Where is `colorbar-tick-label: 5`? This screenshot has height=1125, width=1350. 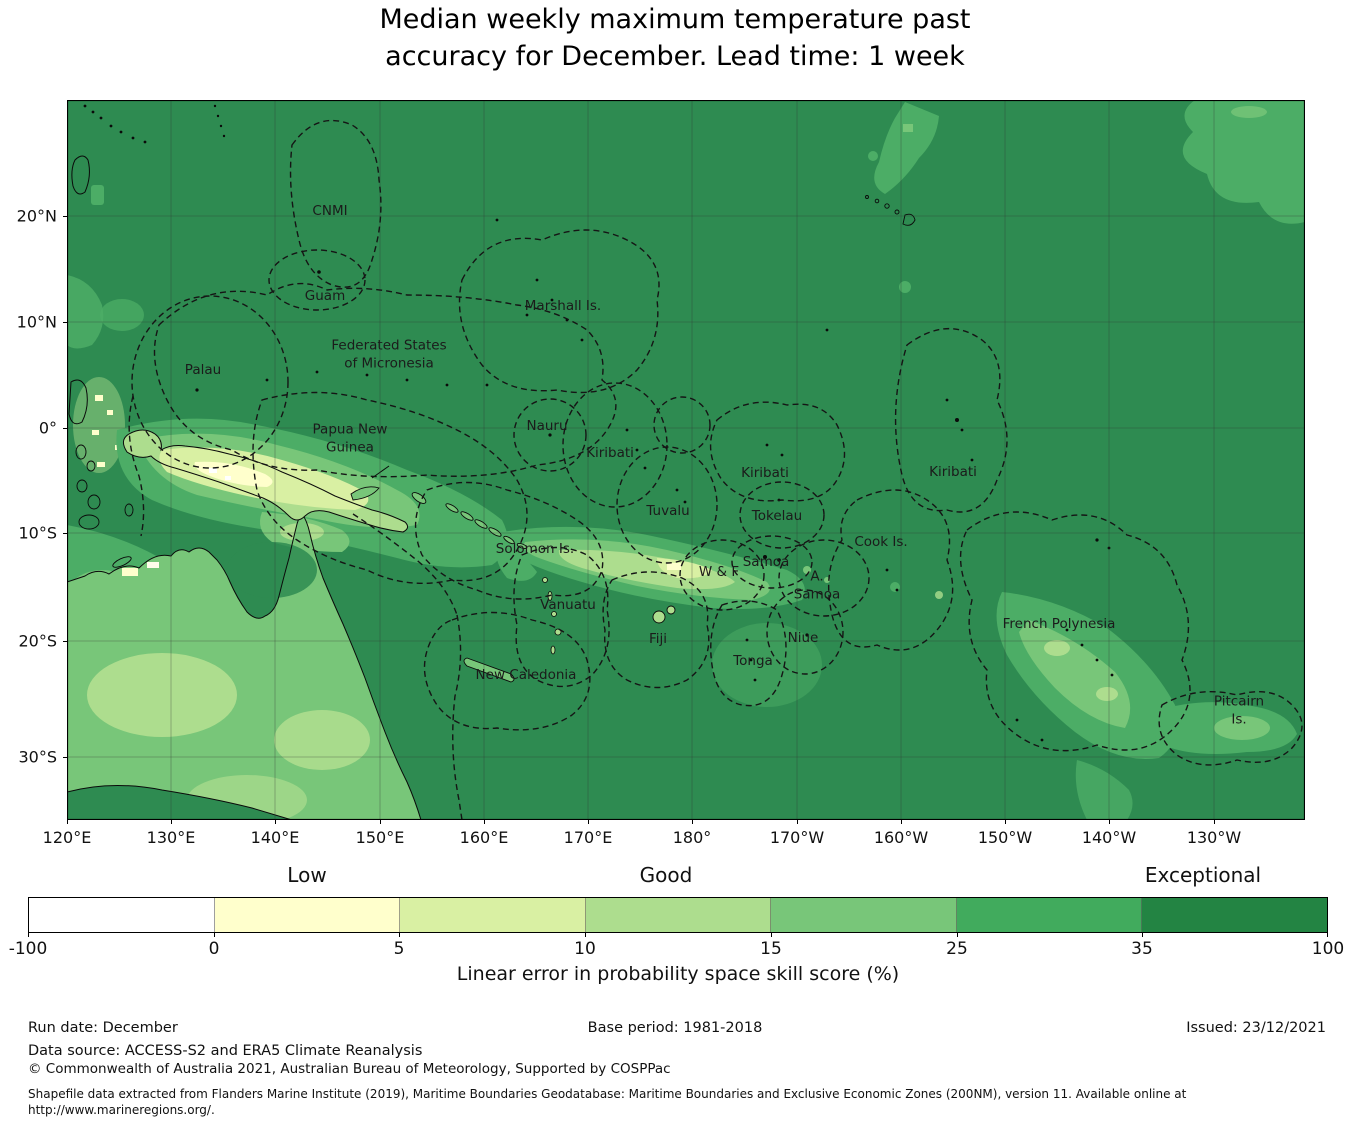 colorbar-tick-label: 5 is located at coordinates (399, 949).